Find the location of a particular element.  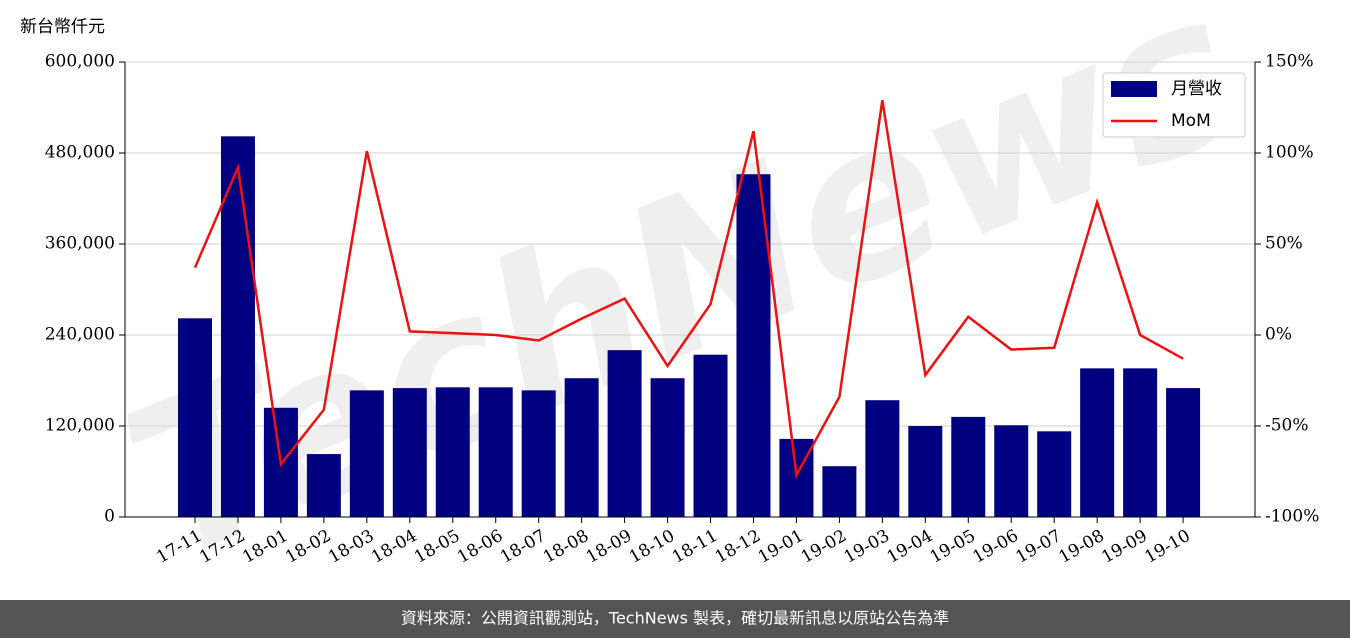

y2-tick-label: -50% is located at coordinates (1287, 426).